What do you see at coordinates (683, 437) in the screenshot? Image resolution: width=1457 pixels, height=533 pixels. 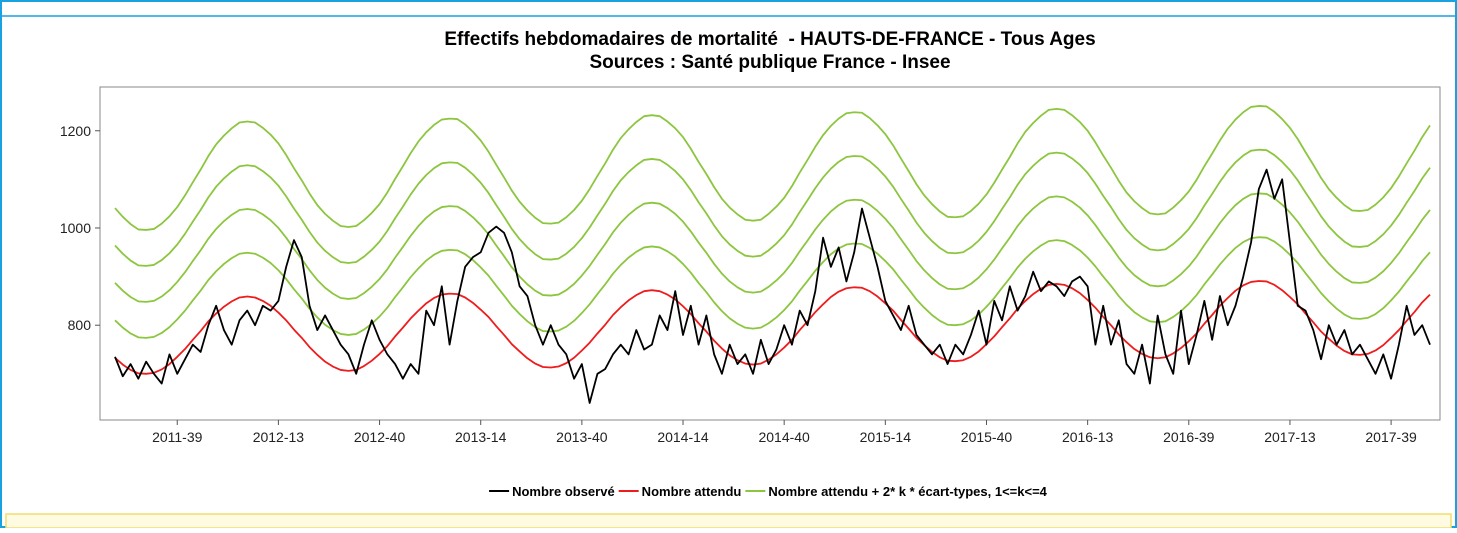 I see `x-tick-label: 2014-14` at bounding box center [683, 437].